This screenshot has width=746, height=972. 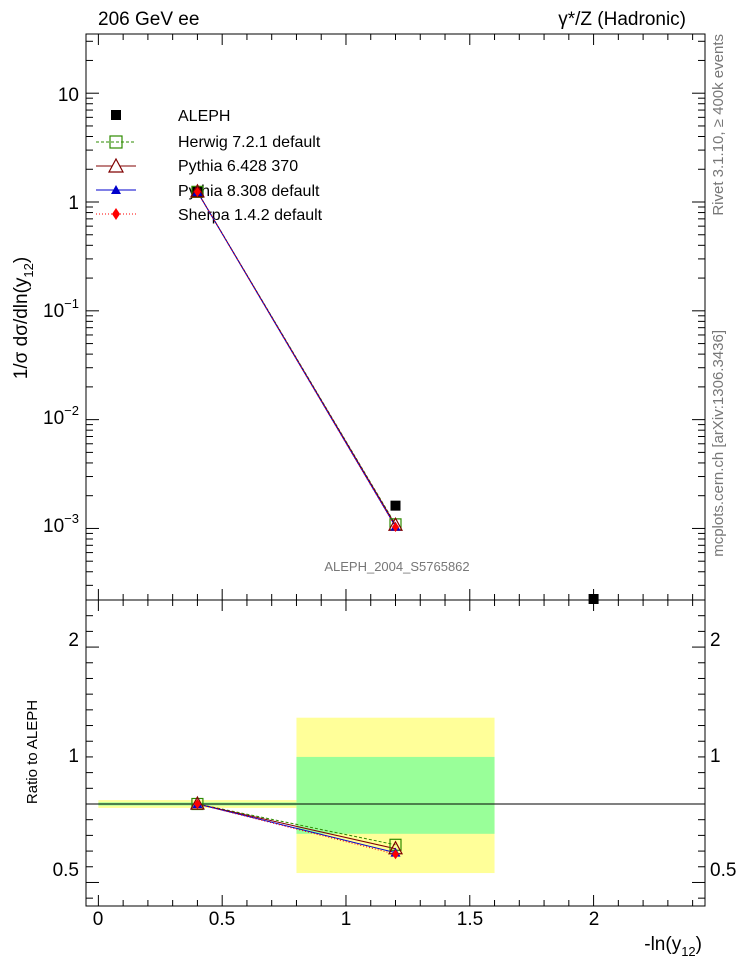 I want to click on legend-label-pythia6: Pythia 6.428 370, so click(x=238, y=166).